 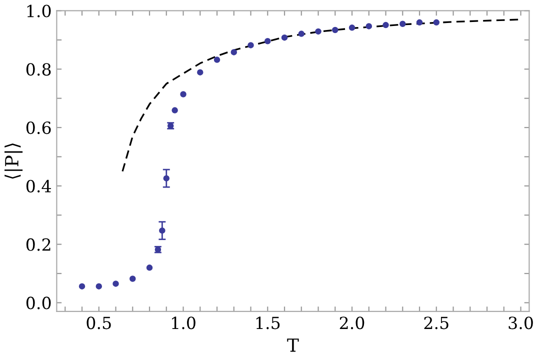 What do you see at coordinates (184, 323) in the screenshot?
I see `x-tick-label: 1.0` at bounding box center [184, 323].